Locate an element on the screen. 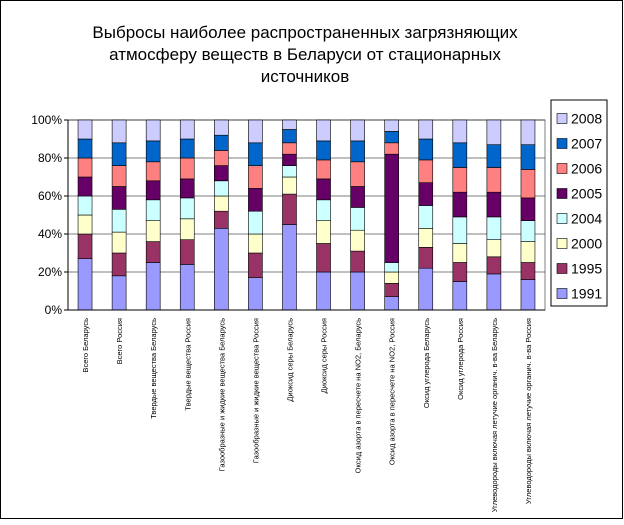 The width and height of the screenshot is (624, 525). x-tick-label: Твердые вещества Россия is located at coordinates (187, 364).